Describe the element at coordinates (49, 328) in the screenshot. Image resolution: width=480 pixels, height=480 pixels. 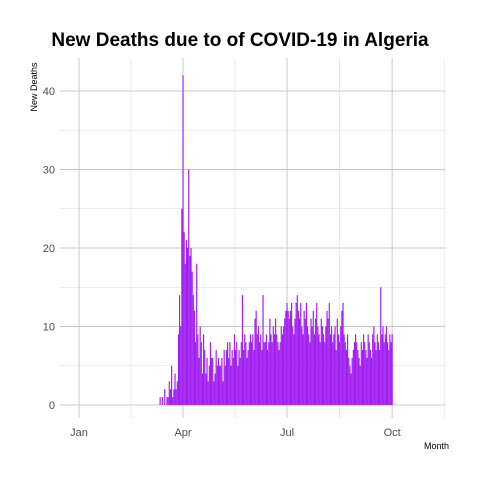
I see `y-tick-label: 10` at that location.